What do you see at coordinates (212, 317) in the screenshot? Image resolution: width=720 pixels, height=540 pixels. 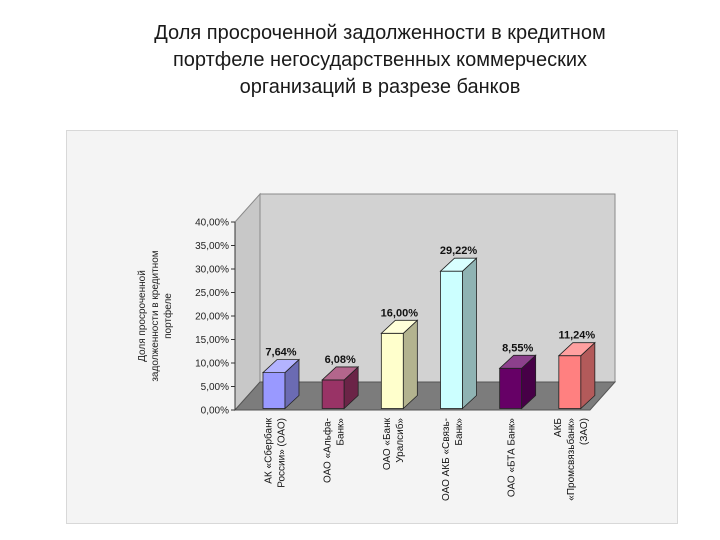 I see `y-tick-label: 20,00%` at bounding box center [212, 317].